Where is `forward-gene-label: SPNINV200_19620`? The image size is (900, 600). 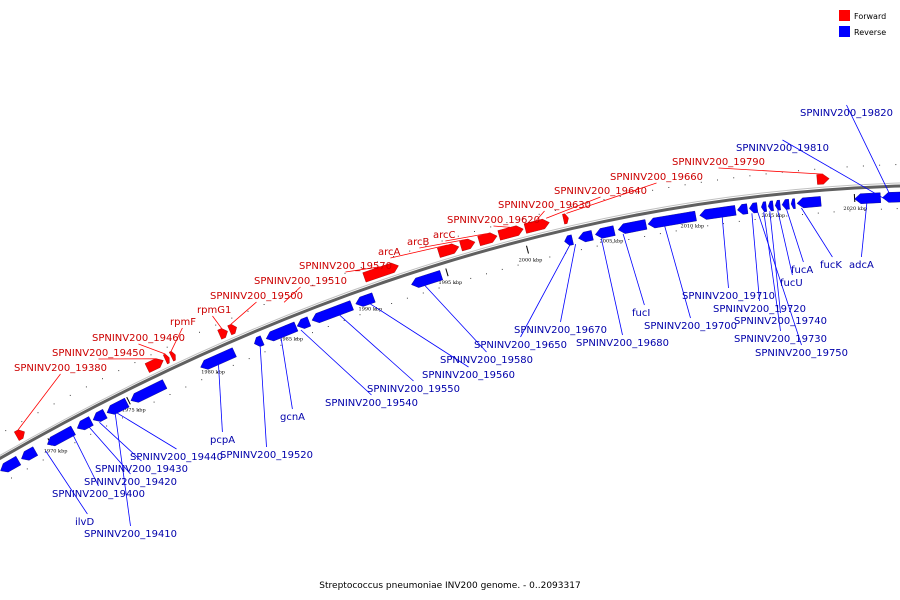 forward-gene-label: SPNINV200_19620 is located at coordinates (493, 220).